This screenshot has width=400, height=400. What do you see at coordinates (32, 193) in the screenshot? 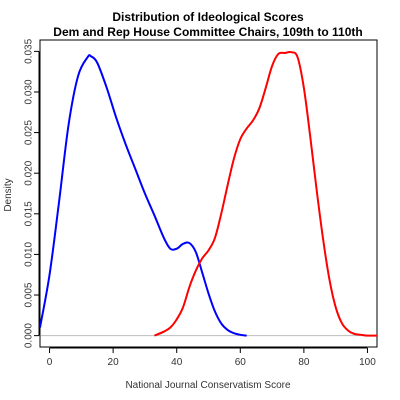
I see `y-axis: 0.000 0.005 0.010 0.015 0.020 0.025 0.030 0.035` at bounding box center [32, 193].